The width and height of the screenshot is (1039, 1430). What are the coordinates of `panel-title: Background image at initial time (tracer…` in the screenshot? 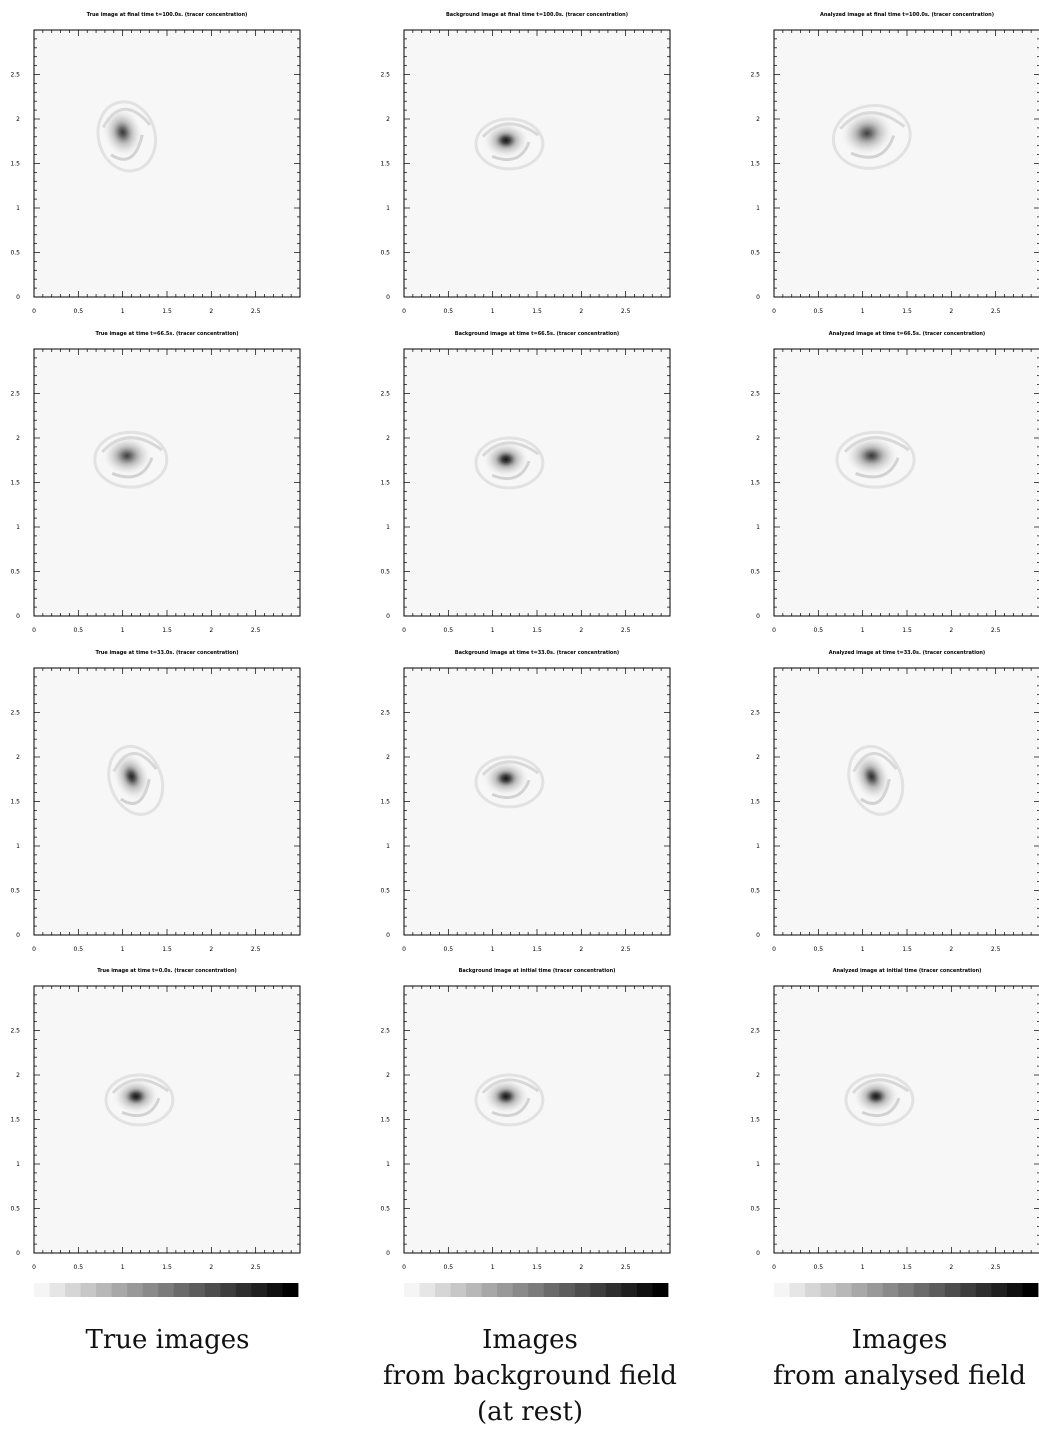 It's located at (537, 971).